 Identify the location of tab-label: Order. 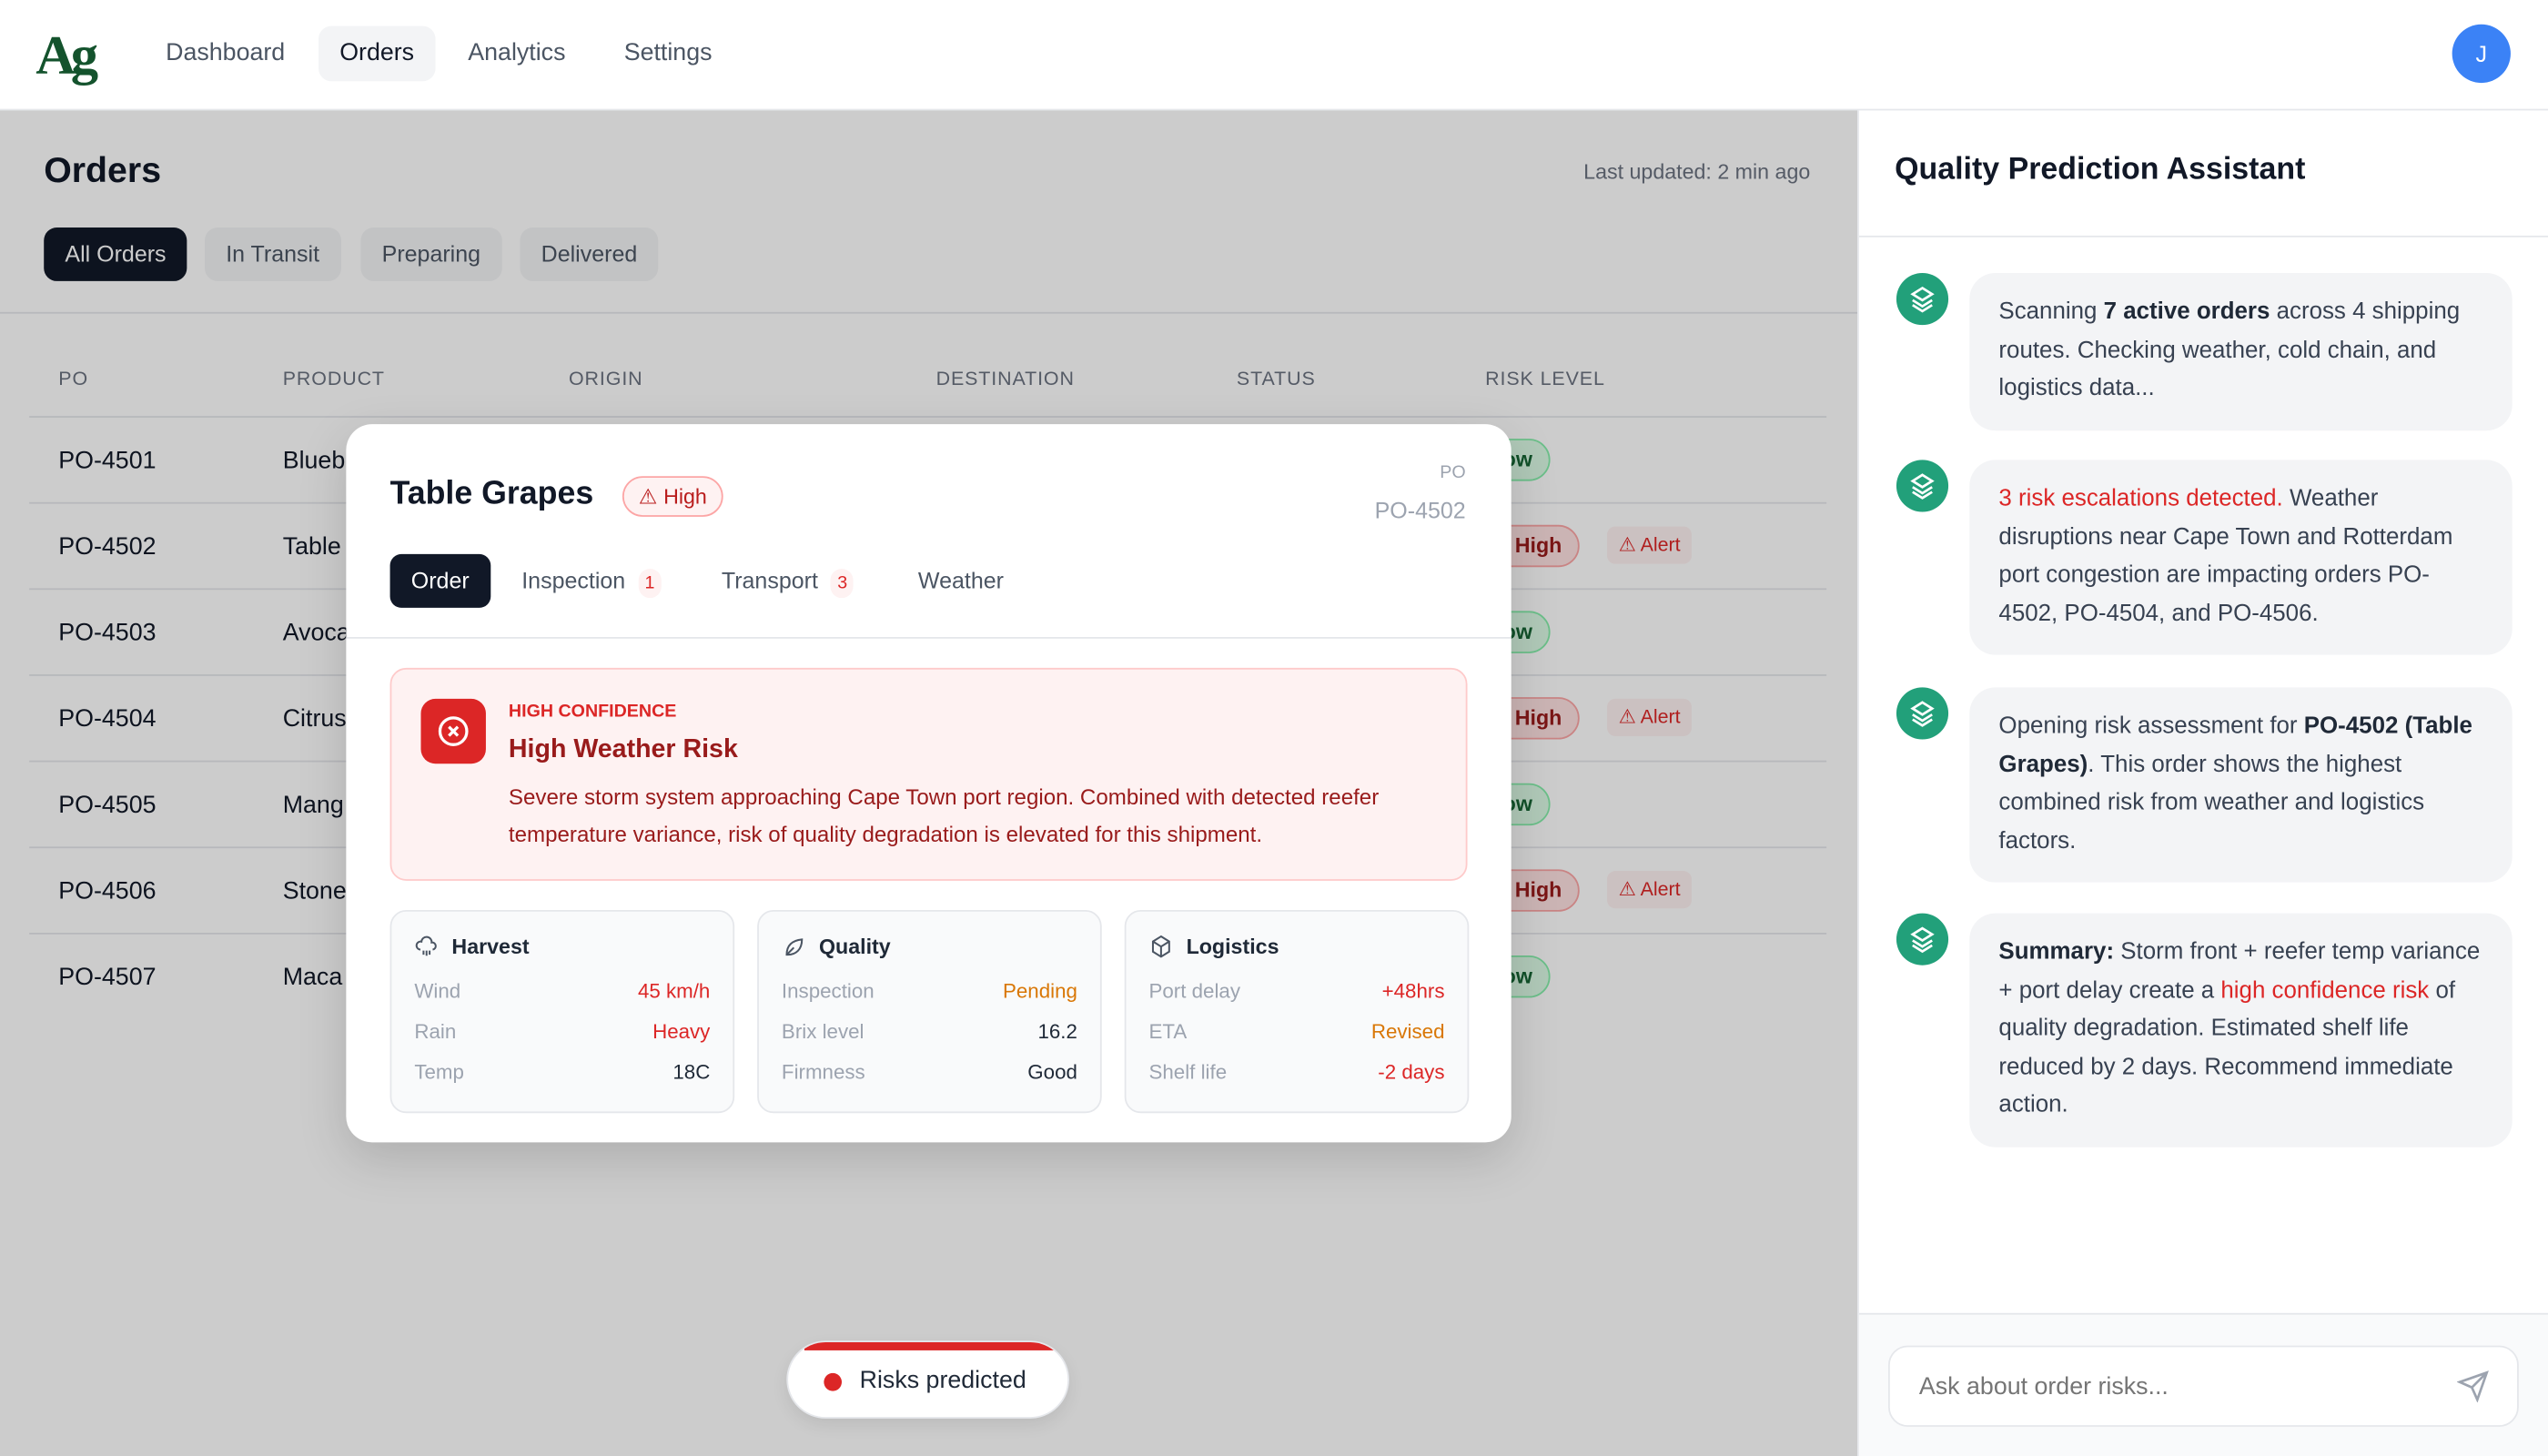
(440, 580).